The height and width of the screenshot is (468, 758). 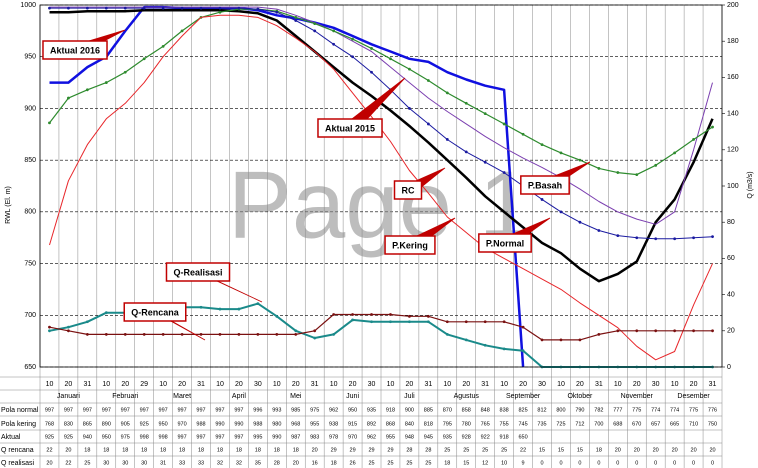 I want to click on table-cell: 858, so click(x=466, y=410).